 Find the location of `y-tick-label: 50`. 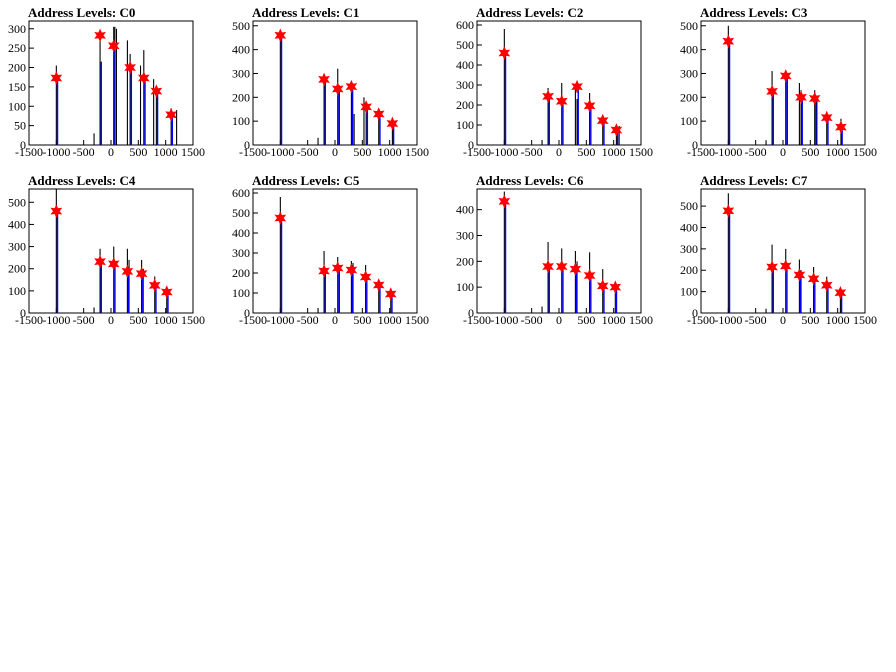

y-tick-label: 50 is located at coordinates (20, 126).